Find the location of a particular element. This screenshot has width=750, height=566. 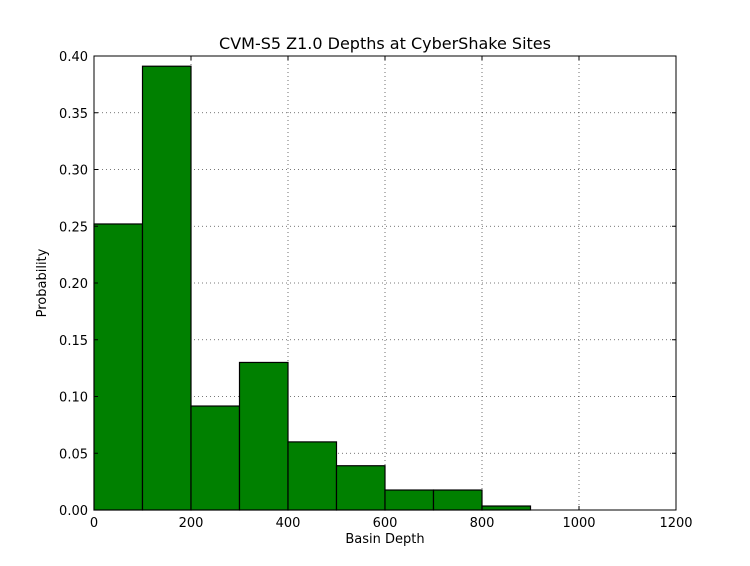

y-tick-label: 0.25 is located at coordinates (73, 227).